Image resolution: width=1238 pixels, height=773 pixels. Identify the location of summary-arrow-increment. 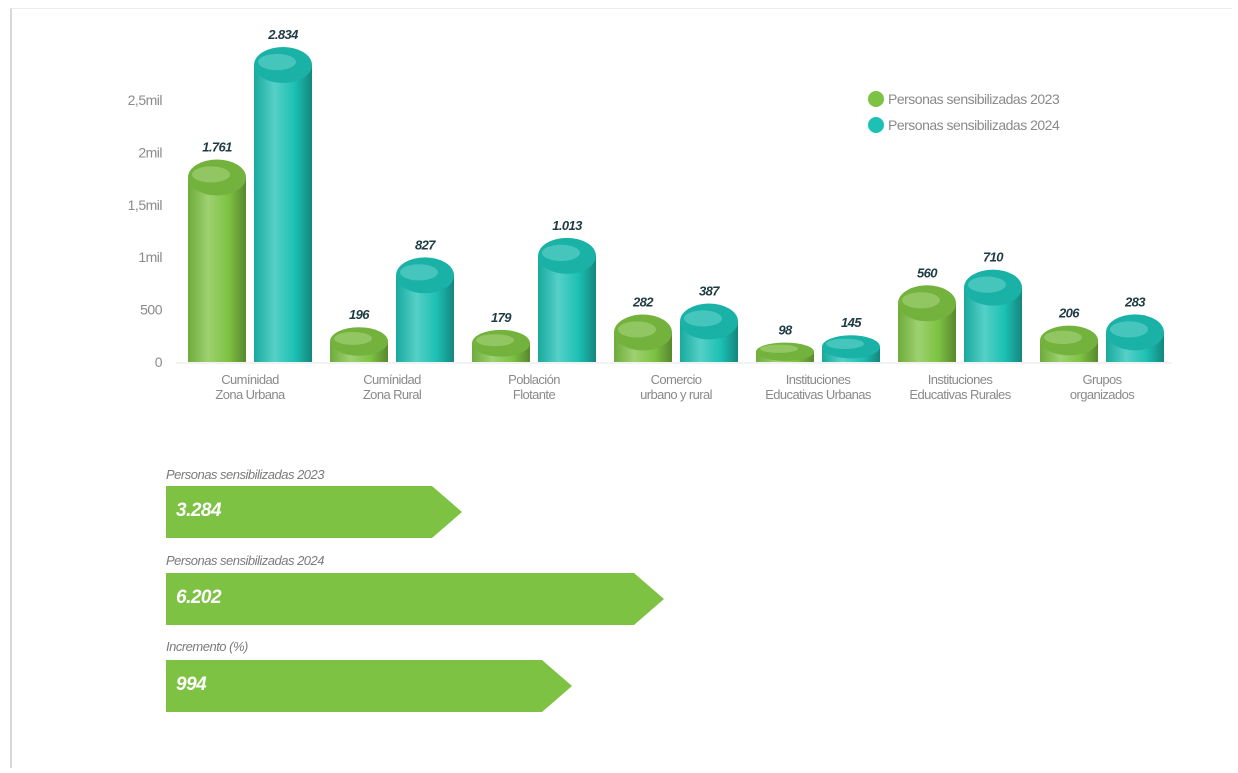
(369, 686).